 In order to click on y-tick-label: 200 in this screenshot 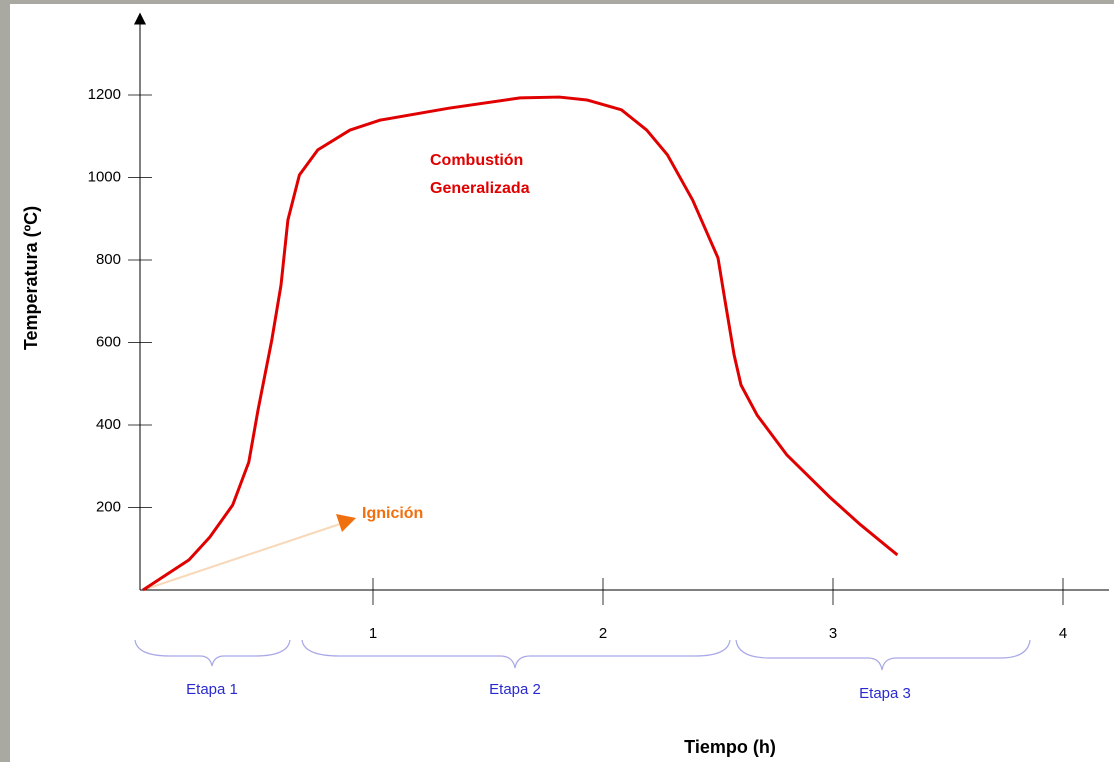, I will do `click(108, 506)`.